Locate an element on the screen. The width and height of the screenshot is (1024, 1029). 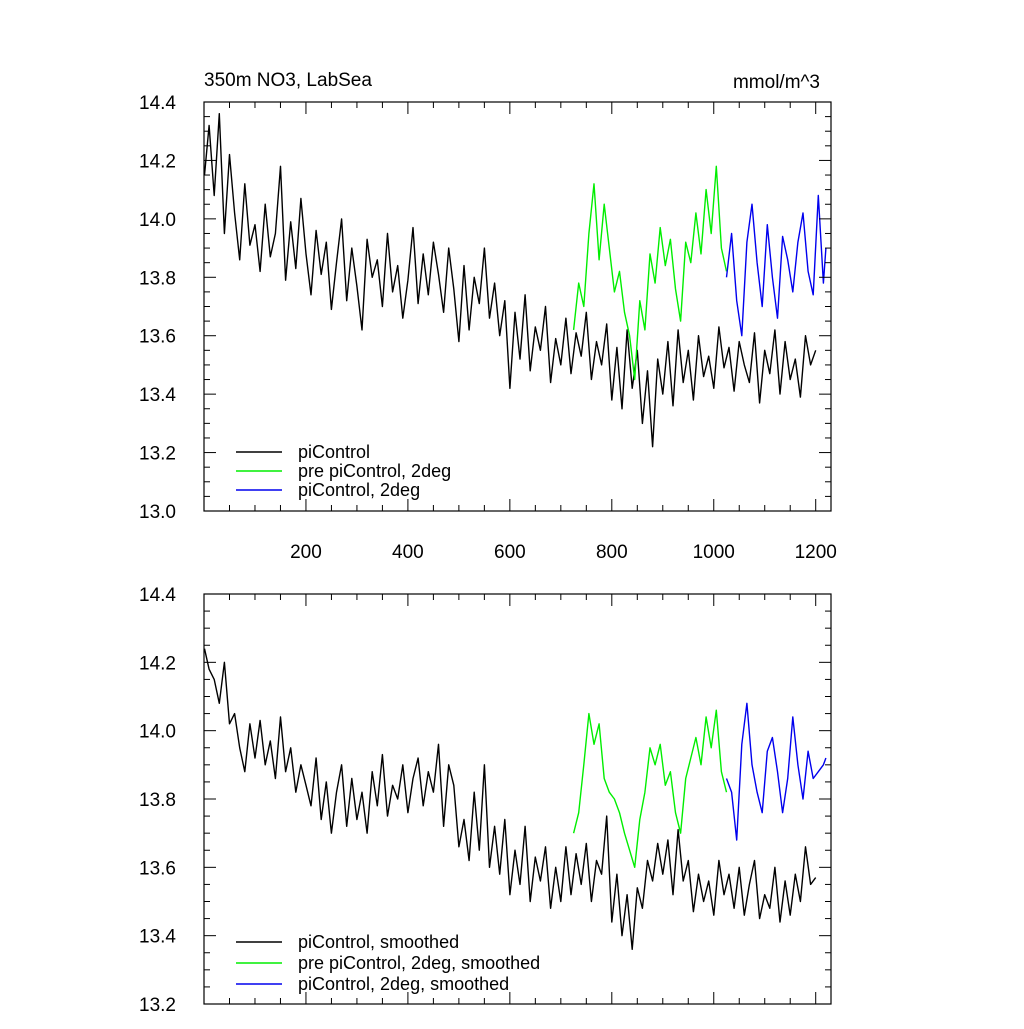
legend-label: pre piControl, 2deg, smoothed is located at coordinates (419, 963).